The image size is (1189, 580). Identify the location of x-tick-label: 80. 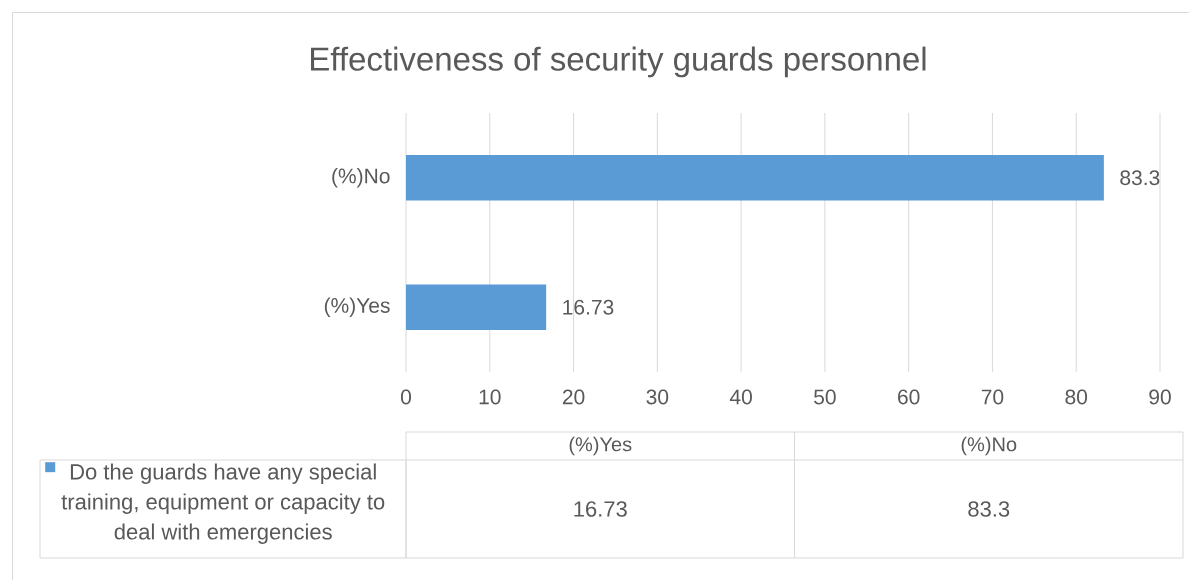
(1076, 397).